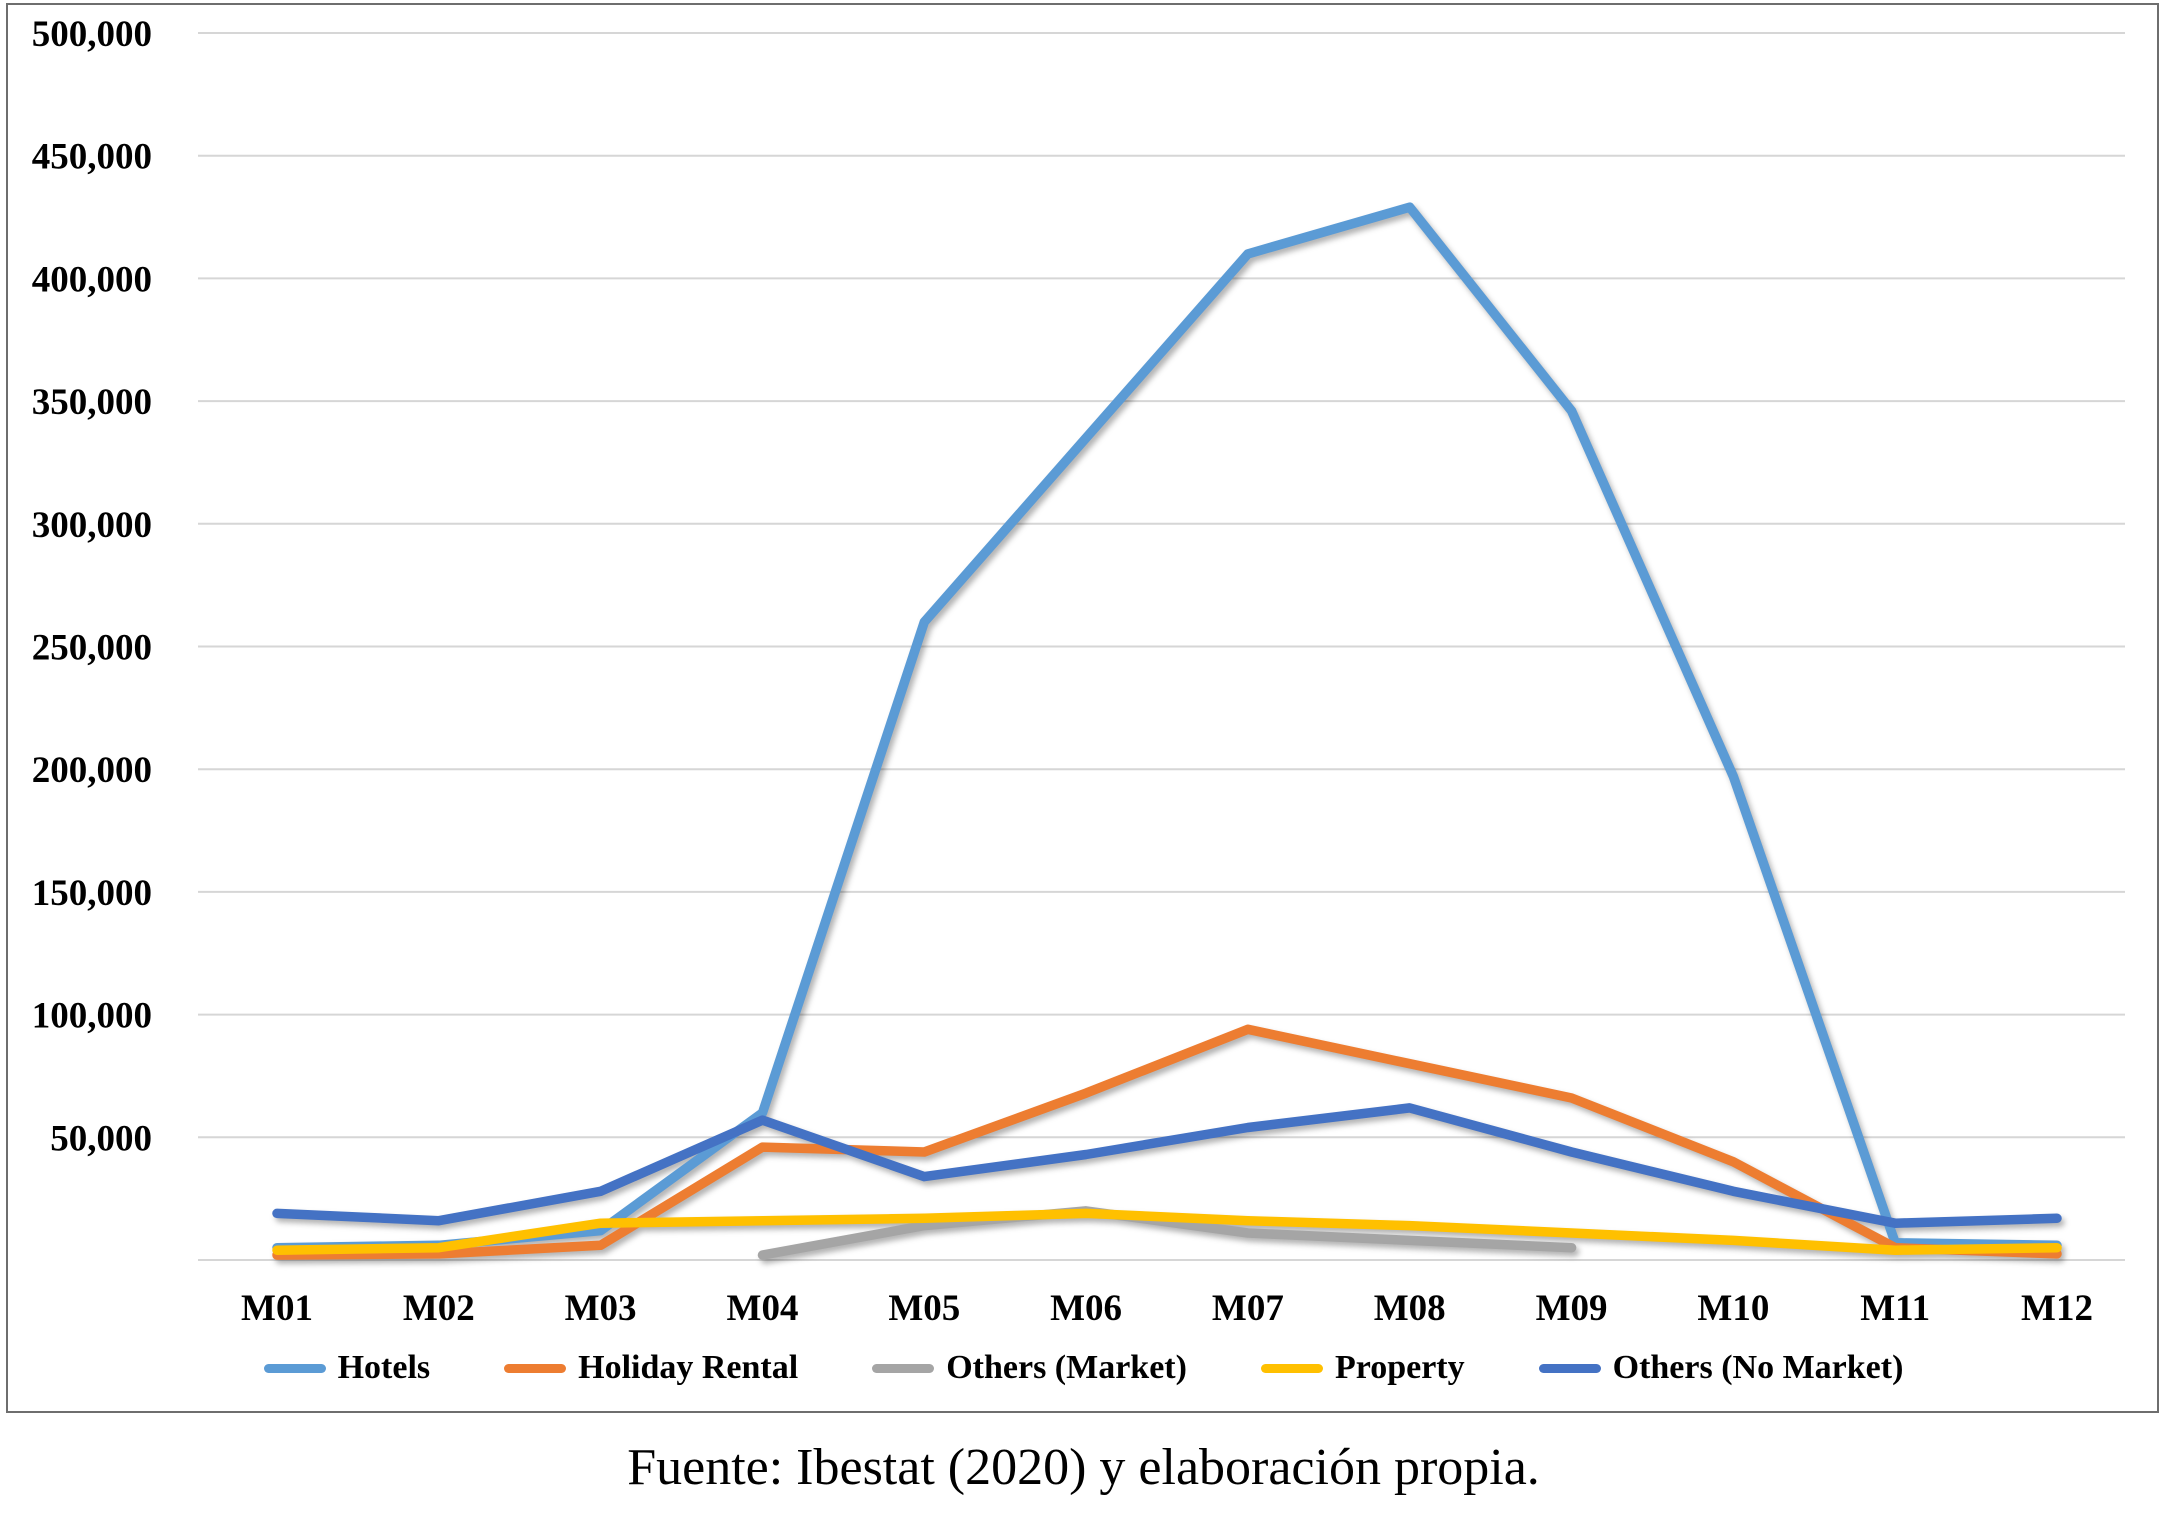 Image resolution: width=2167 pixels, height=1527 pixels. I want to click on y-tick-label: 50,000, so click(101, 1138).